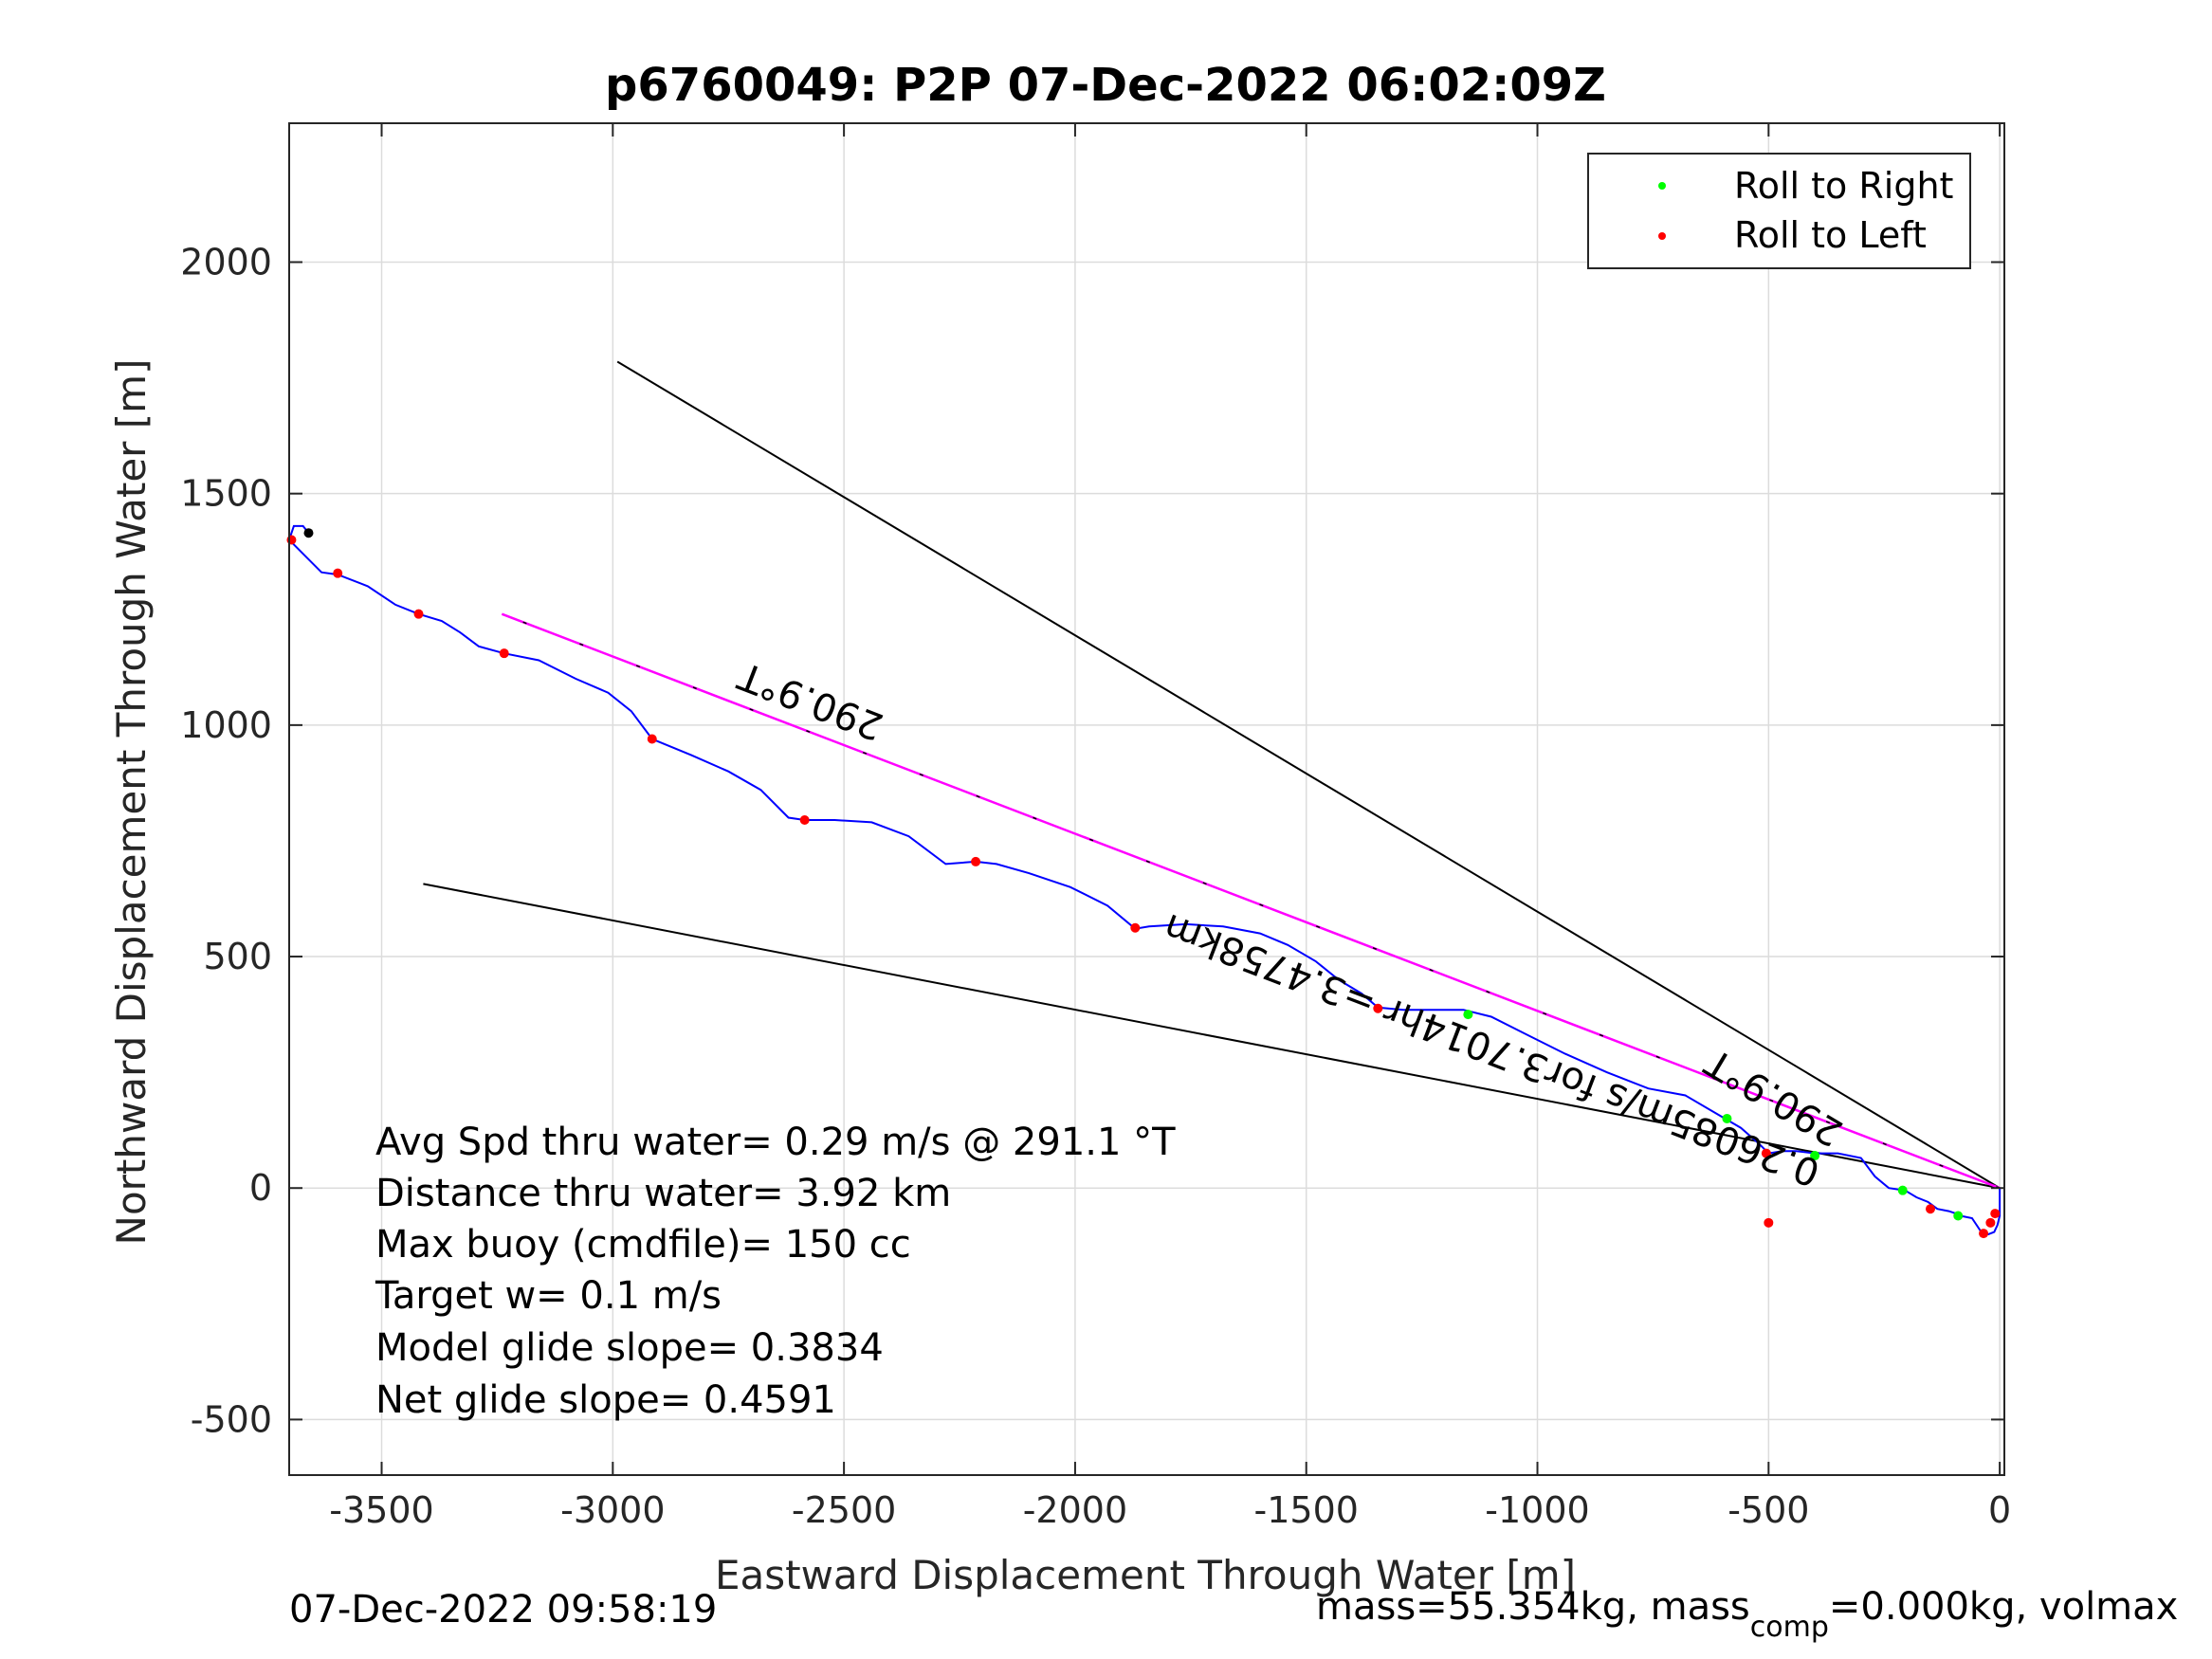 The height and width of the screenshot is (1659, 2212). What do you see at coordinates (381, 1510) in the screenshot?
I see `x-tick-label: -3500` at bounding box center [381, 1510].